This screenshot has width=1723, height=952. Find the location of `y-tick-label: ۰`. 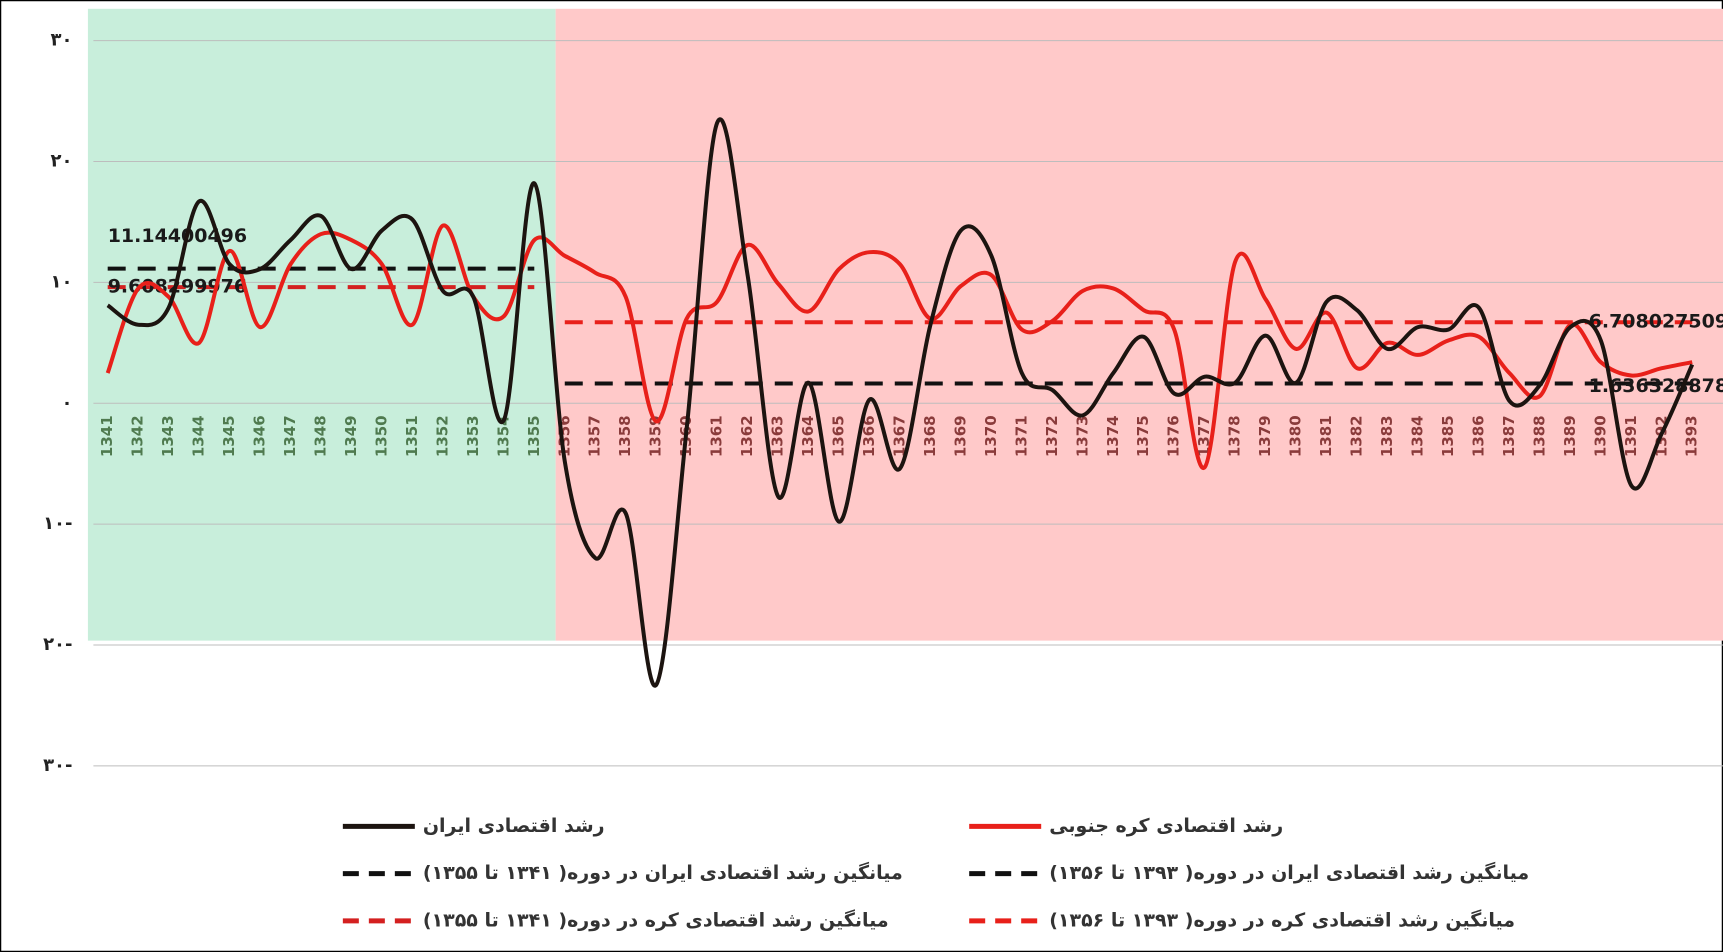

y-tick-label: ۰ is located at coordinates (67, 402).